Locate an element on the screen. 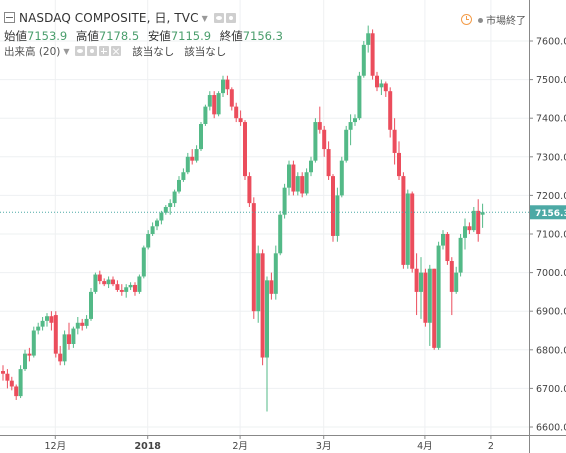 The width and height of the screenshot is (566, 453). close-value: 7156.3 is located at coordinates (262, 36).